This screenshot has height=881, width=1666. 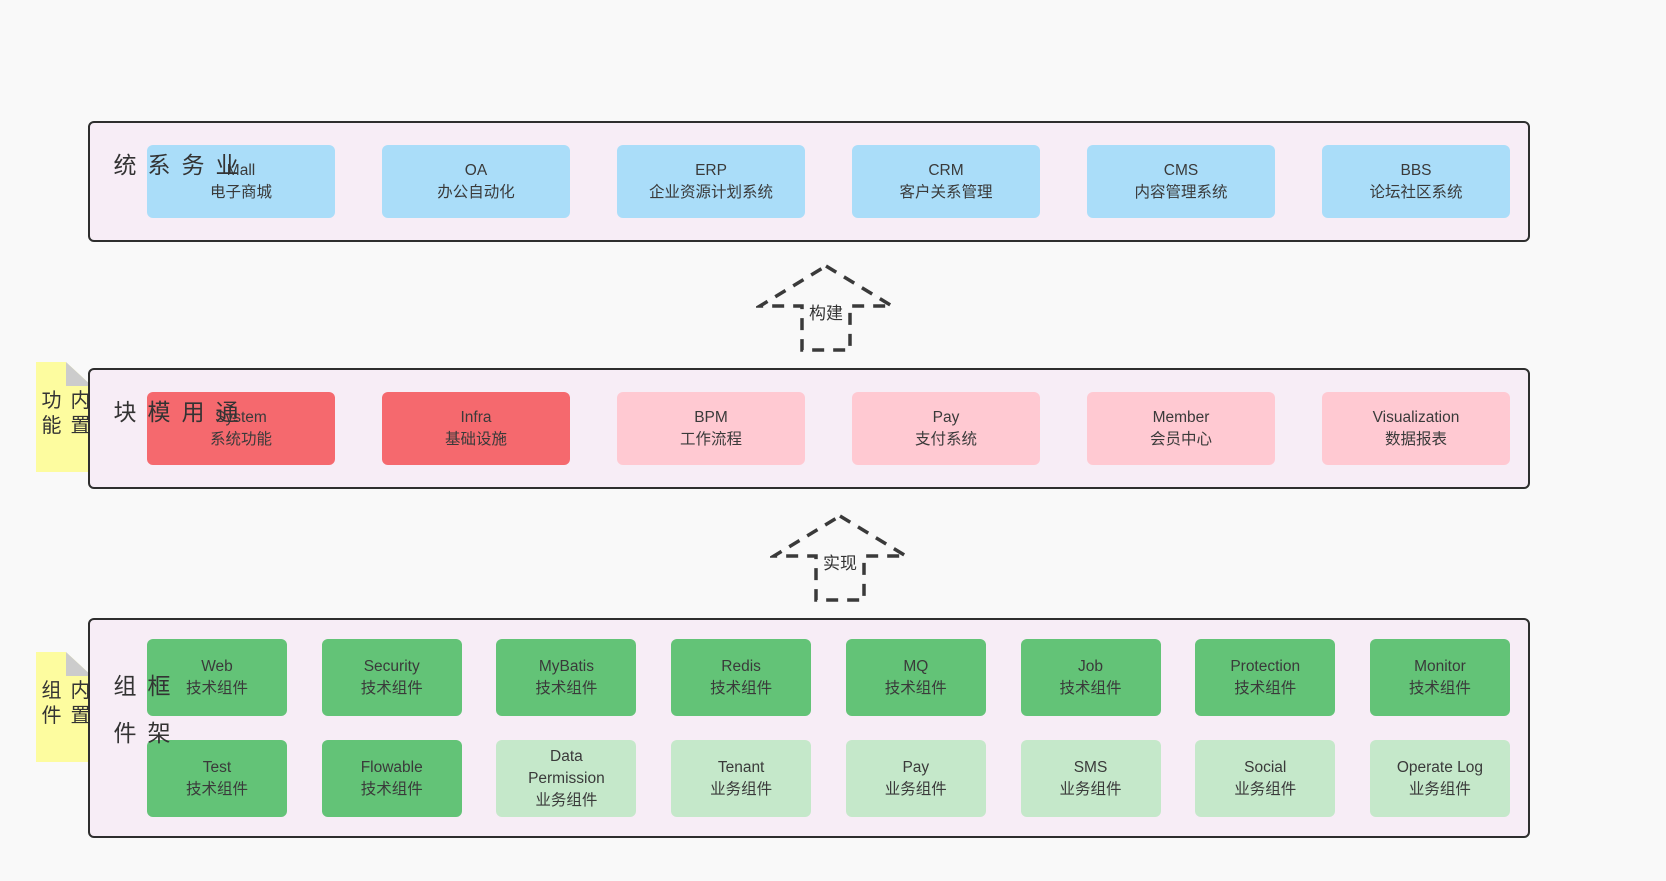 I want to click on box-protection: Protection 技术组件, so click(x=1265, y=677).